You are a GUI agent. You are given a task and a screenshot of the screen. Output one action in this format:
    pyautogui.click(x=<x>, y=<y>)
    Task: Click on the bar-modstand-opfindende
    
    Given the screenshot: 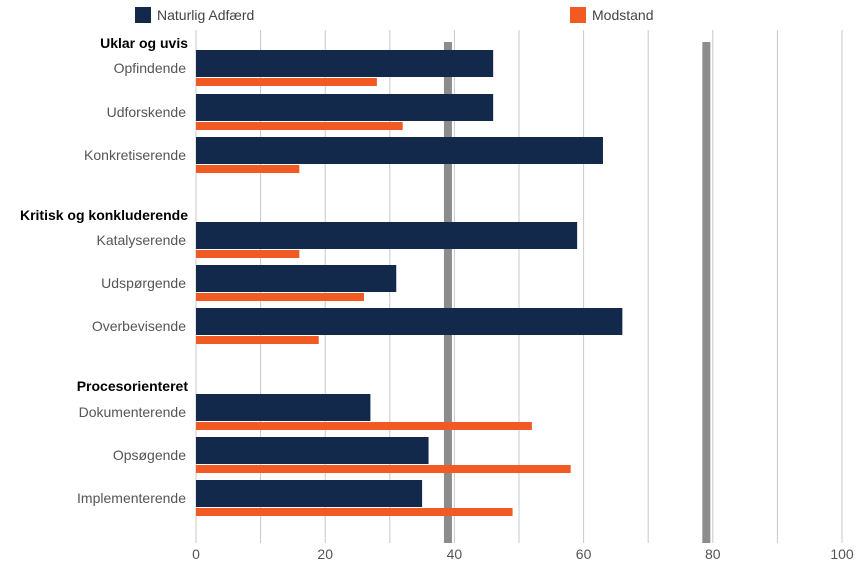 What is the action you would take?
    pyautogui.click(x=286, y=82)
    